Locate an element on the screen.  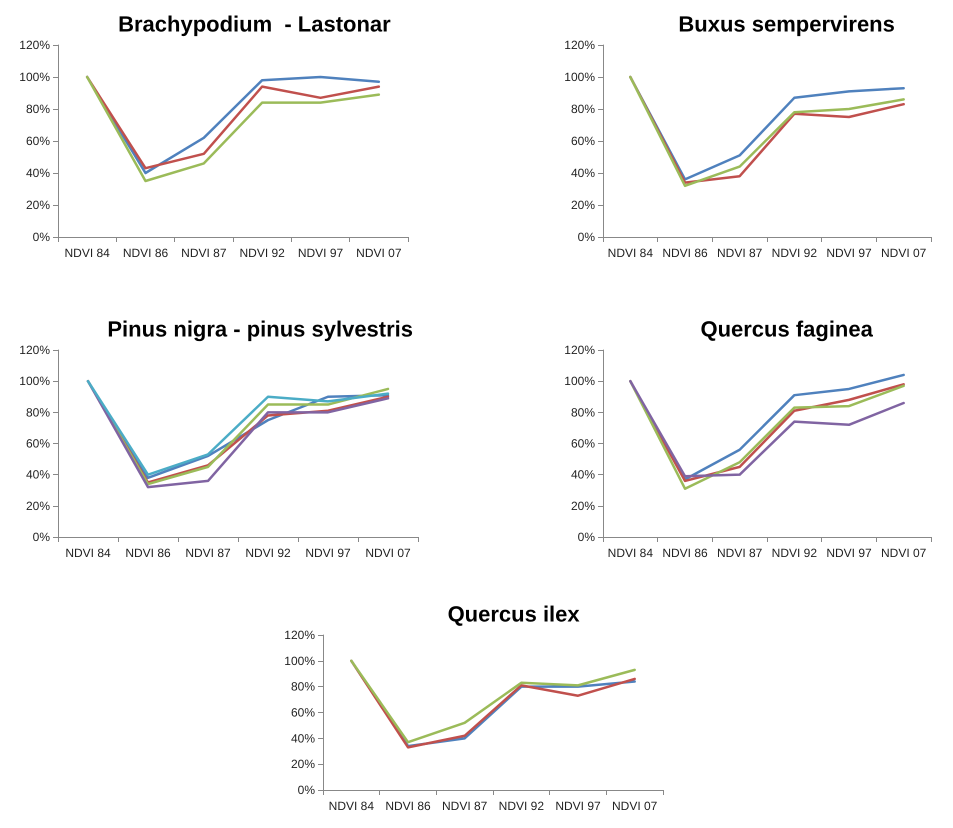
chart-title: Brachypodium - Lastonar is located at coordinates (255, 24).